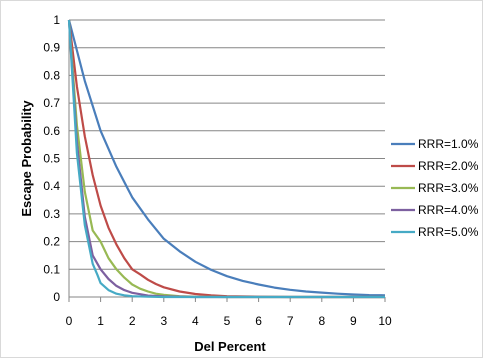  What do you see at coordinates (385, 321) in the screenshot?
I see `x-tick-label-10: 10` at bounding box center [385, 321].